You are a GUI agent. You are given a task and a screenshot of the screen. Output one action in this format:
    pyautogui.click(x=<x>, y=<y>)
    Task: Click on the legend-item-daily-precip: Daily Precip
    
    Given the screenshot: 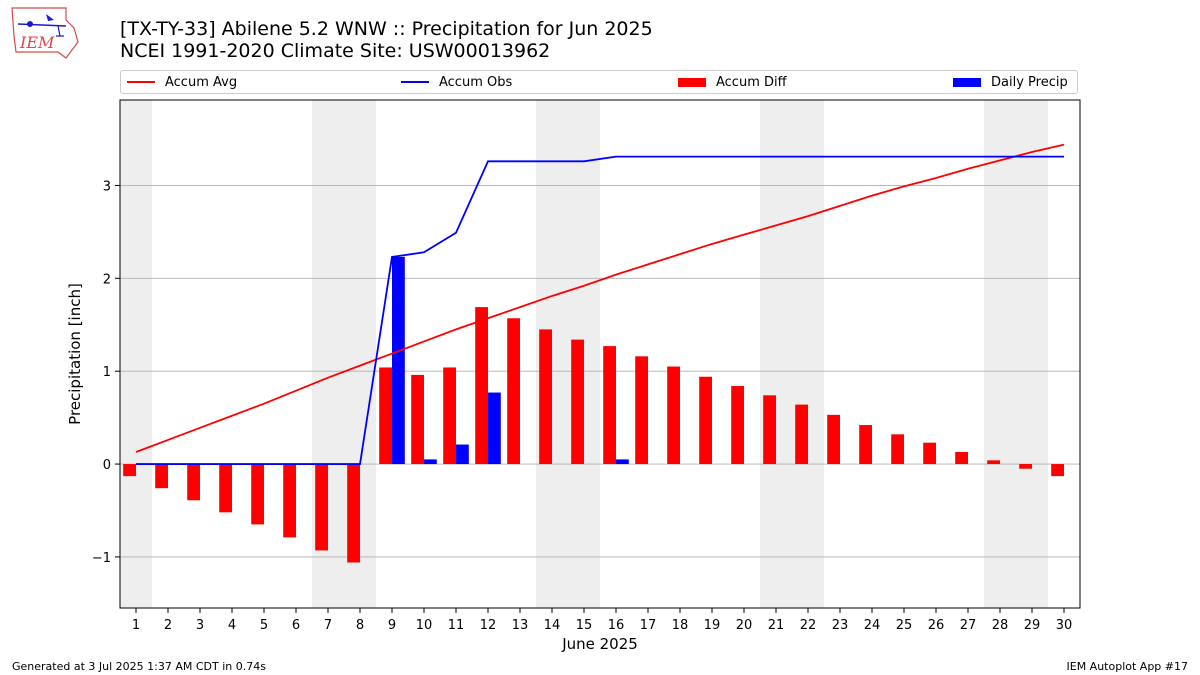 What is the action you would take?
    pyautogui.click(x=1010, y=82)
    